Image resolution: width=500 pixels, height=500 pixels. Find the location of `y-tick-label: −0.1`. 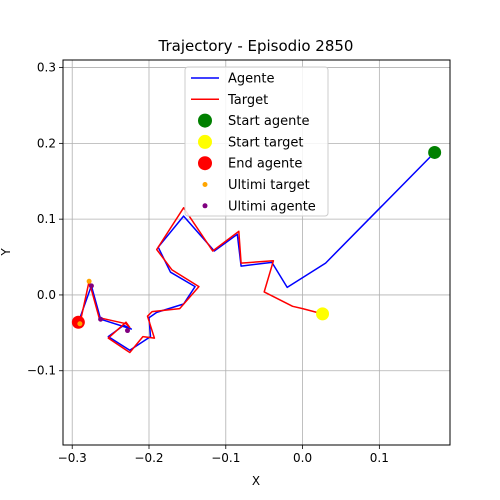

y-tick-label: −0.1 is located at coordinates (41, 371).